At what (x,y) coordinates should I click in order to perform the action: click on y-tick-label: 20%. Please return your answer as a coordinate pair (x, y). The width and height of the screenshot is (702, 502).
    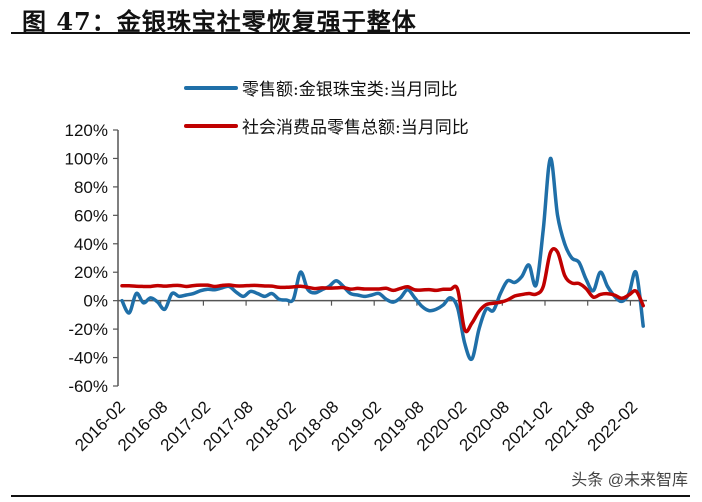
    Looking at the image, I should click on (91, 272).